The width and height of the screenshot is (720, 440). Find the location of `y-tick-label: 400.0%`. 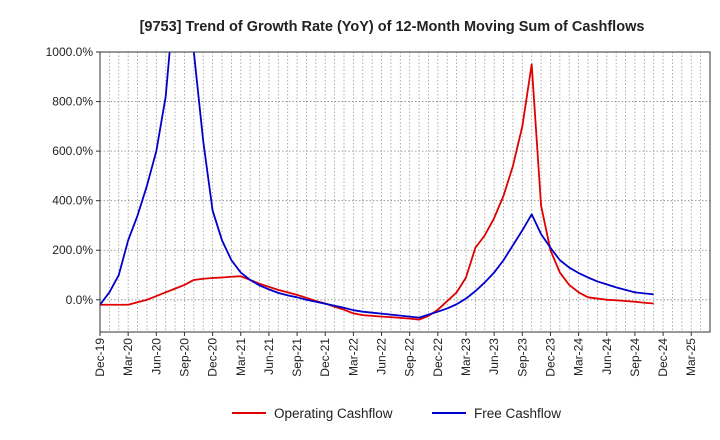

y-tick-label: 400.0% is located at coordinates (72, 201).